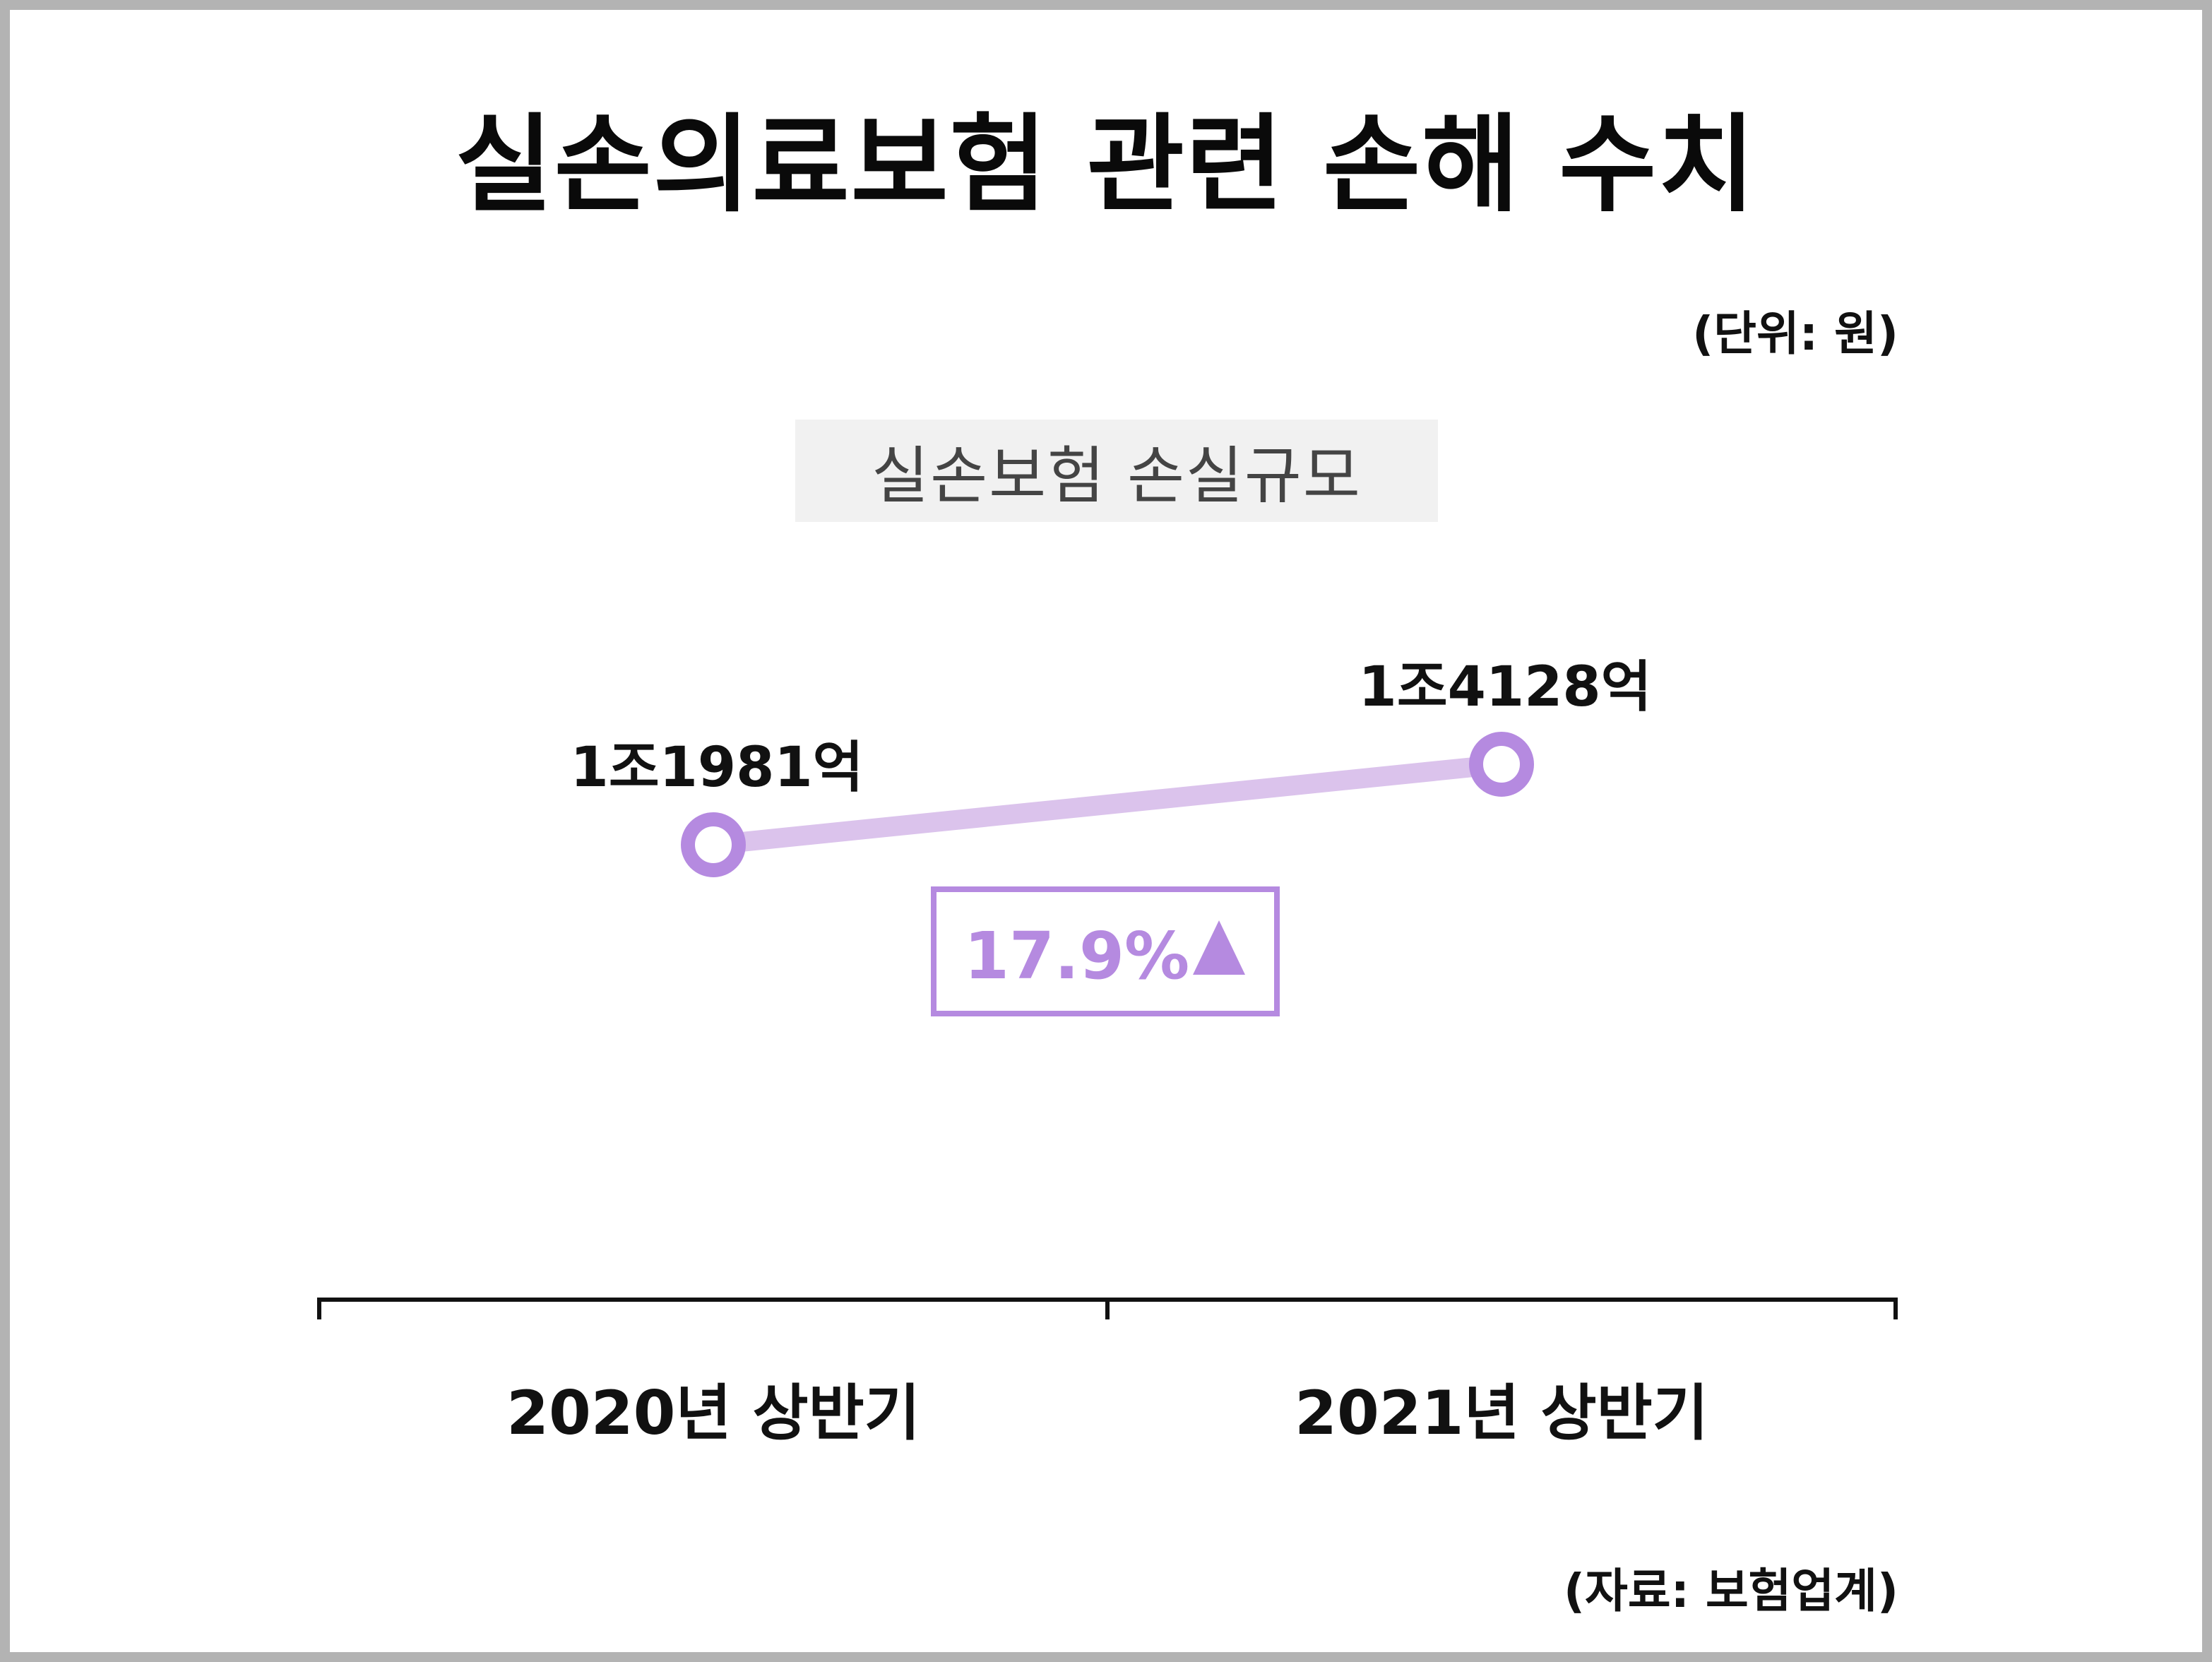 The height and width of the screenshot is (1662, 2212). Describe the element at coordinates (1506, 687) in the screenshot. I see `data-label: 1조4128억` at that location.